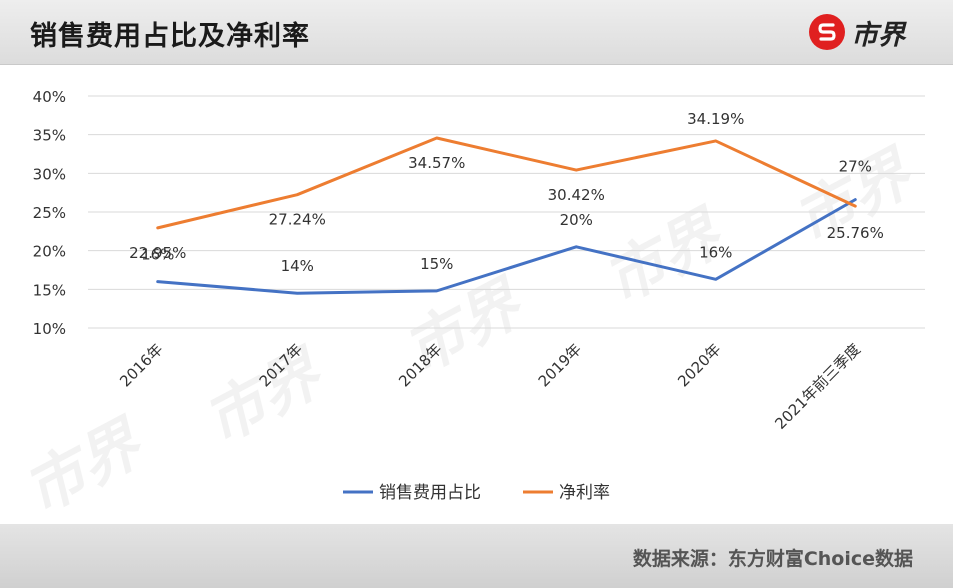 The height and width of the screenshot is (588, 953). I want to click on y-tick-label: 10%, so click(49, 329).